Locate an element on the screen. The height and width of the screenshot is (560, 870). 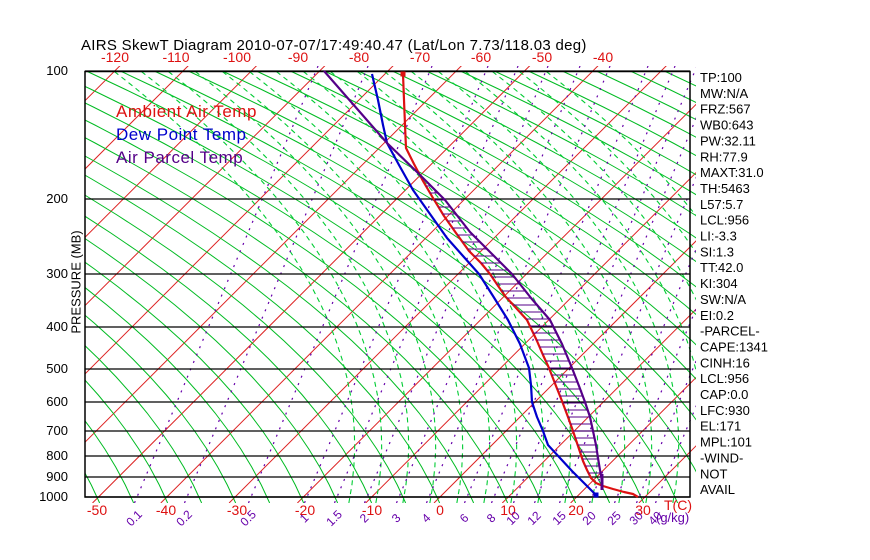
temp-axis-unit-label: T(C) is located at coordinates (678, 505).